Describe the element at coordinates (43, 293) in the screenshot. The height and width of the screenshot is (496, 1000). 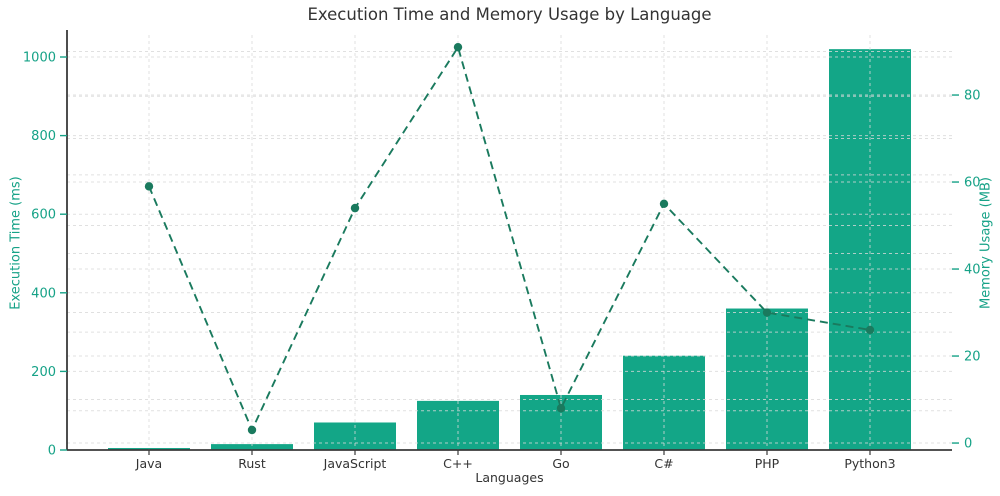
I see `y-tick-label-left: 400` at that location.